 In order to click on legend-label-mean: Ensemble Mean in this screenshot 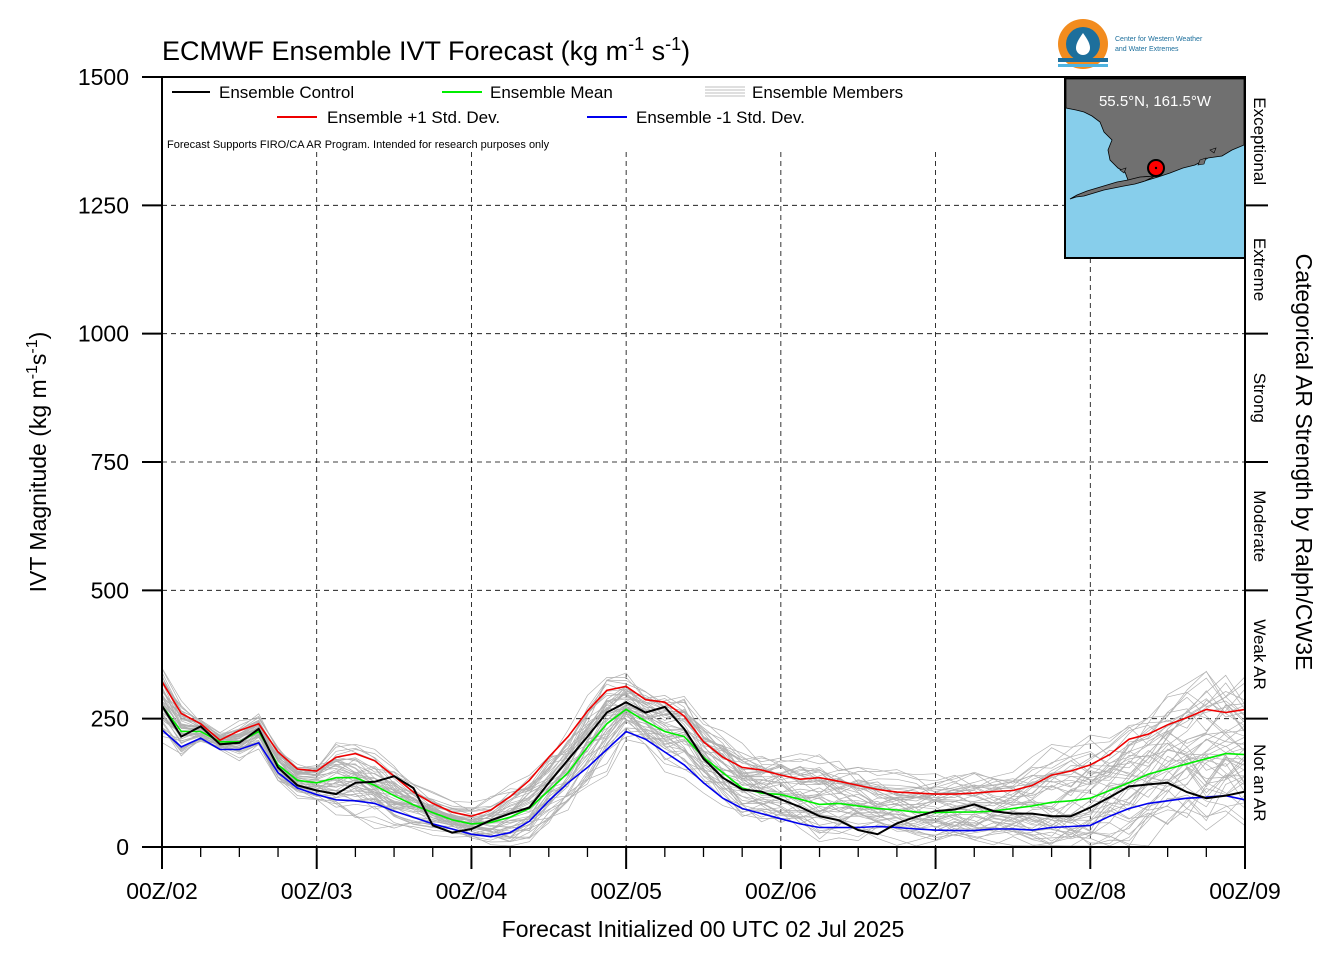, I will do `click(551, 92)`.